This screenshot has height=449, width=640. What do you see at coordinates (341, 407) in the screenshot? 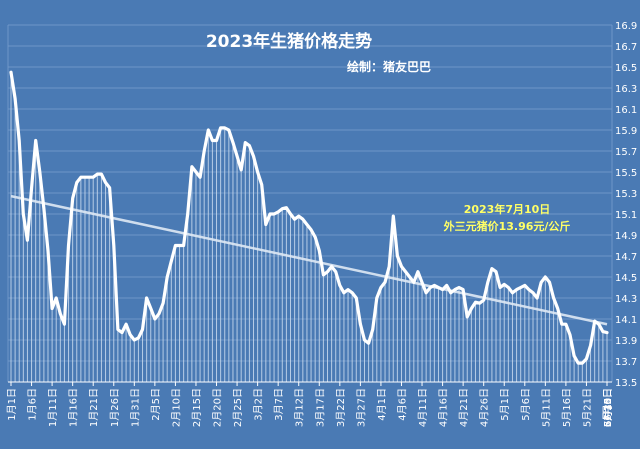
I see `x-tick-label: 3月22日` at bounding box center [341, 407].